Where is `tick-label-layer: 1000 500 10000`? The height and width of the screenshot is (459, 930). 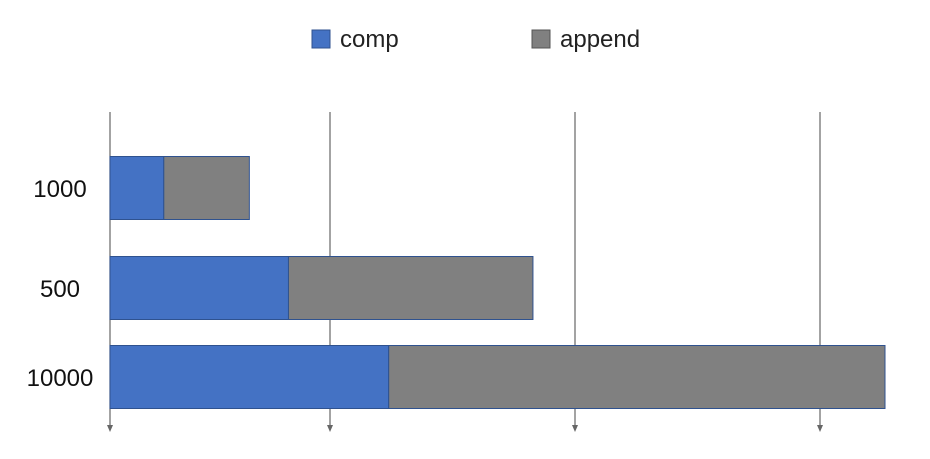 tick-label-layer: 1000 500 10000 is located at coordinates (60, 284).